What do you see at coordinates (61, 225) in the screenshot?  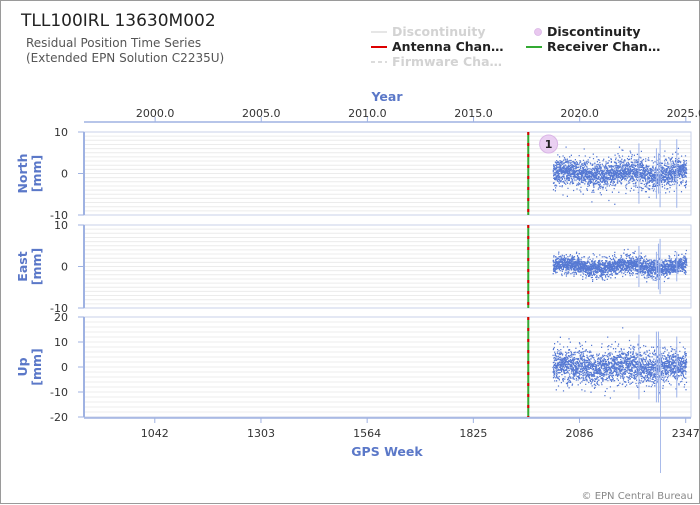 I see `panel-east-tick-label: 10` at bounding box center [61, 225].